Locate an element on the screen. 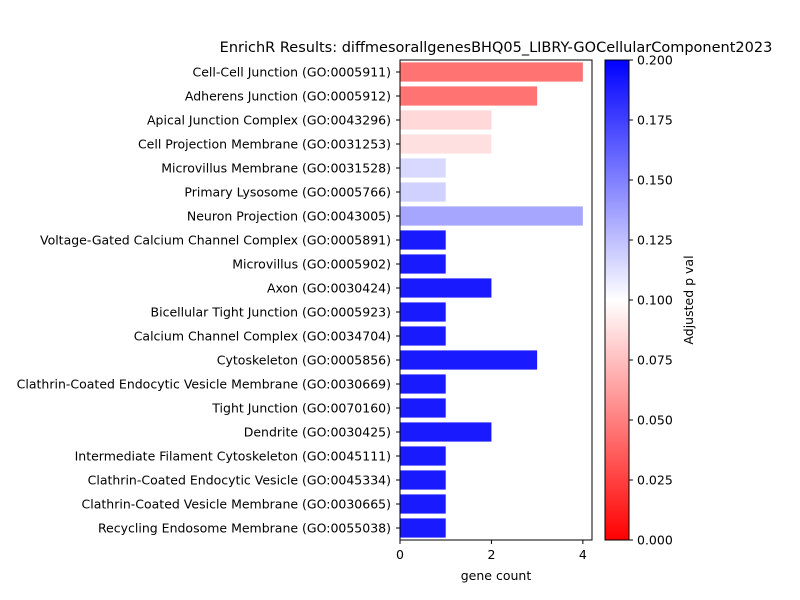 The height and width of the screenshot is (600, 800). colorbar-tick-label: 0.050 is located at coordinates (655, 420).